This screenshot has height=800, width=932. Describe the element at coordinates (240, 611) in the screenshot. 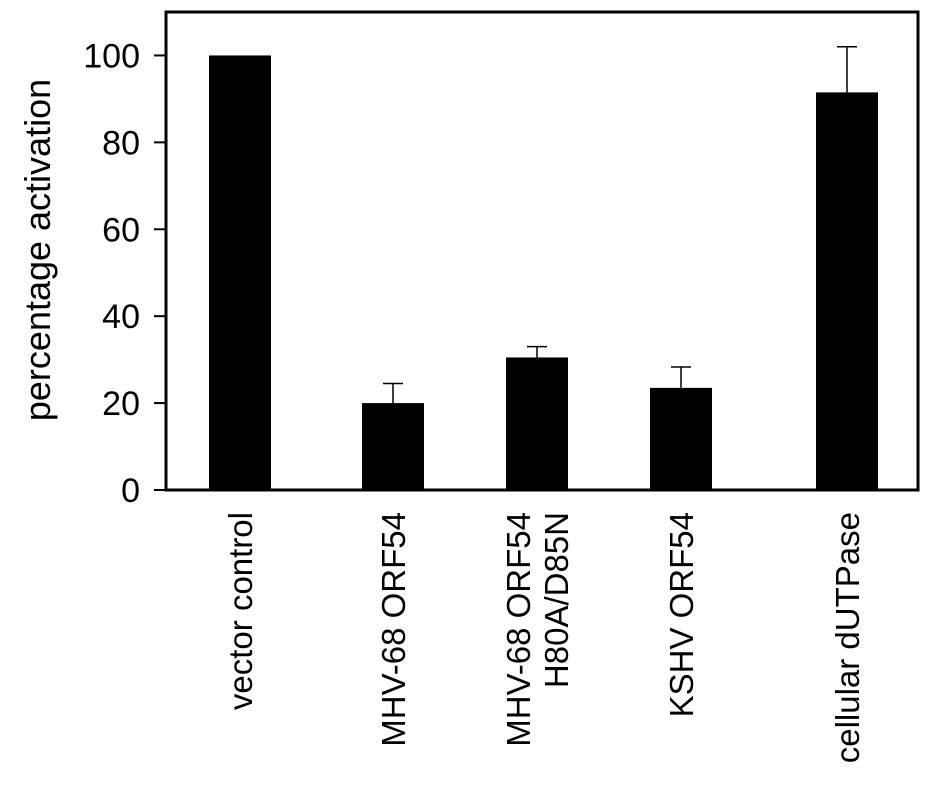

I see `category-label: vector control` at that location.